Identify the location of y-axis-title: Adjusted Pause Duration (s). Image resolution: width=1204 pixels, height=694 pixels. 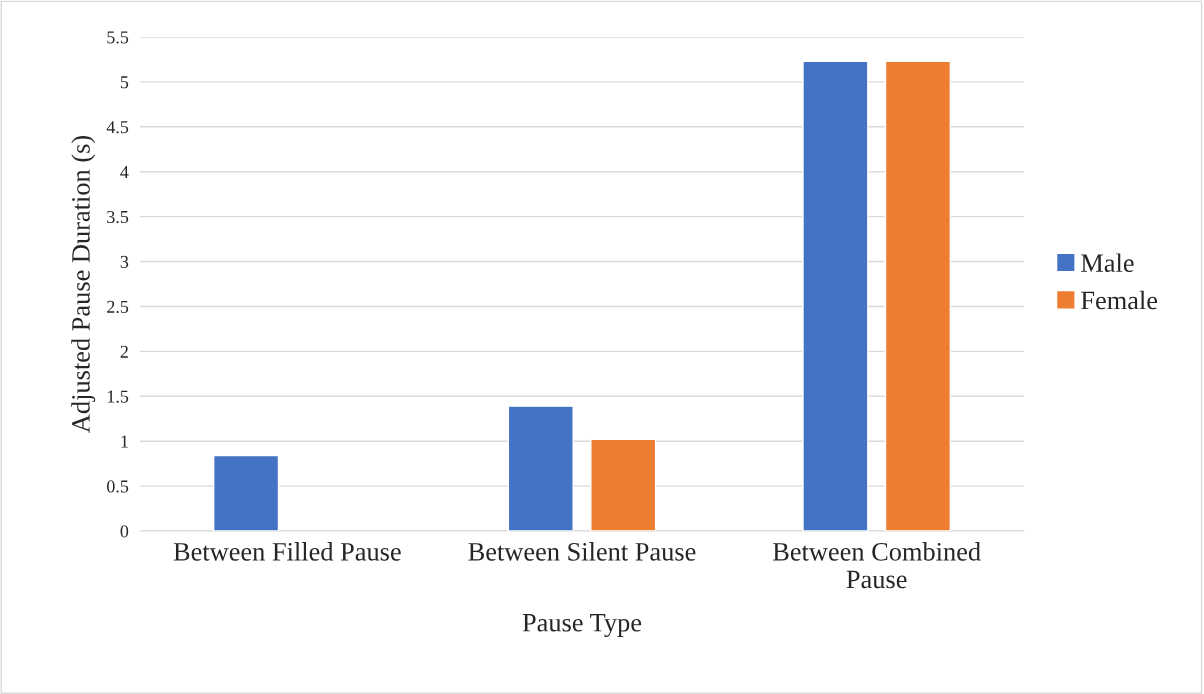
(83, 284).